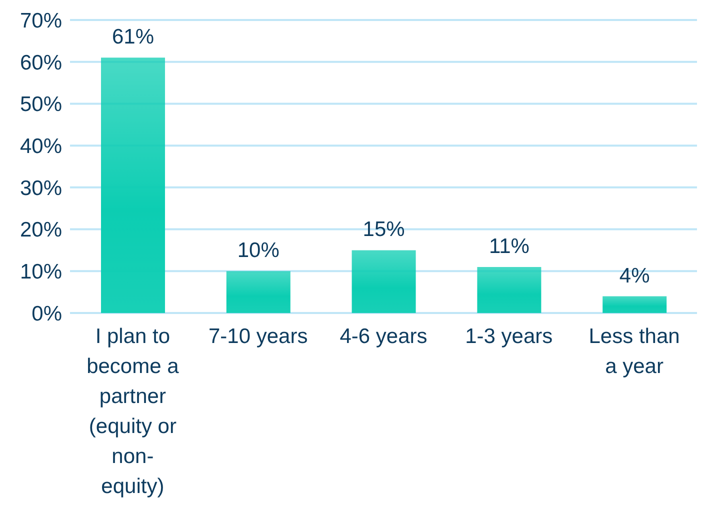  I want to click on y-tick-label: 70%, so click(41, 20).